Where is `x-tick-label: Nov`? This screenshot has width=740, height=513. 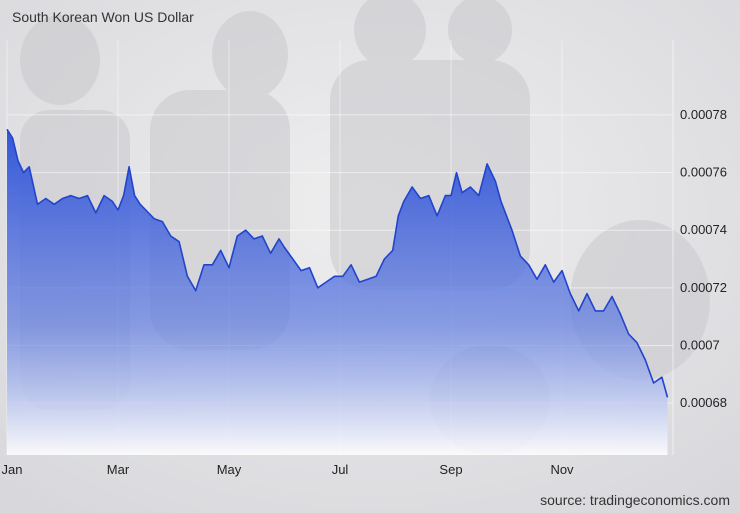 x-tick-label: Nov is located at coordinates (562, 469).